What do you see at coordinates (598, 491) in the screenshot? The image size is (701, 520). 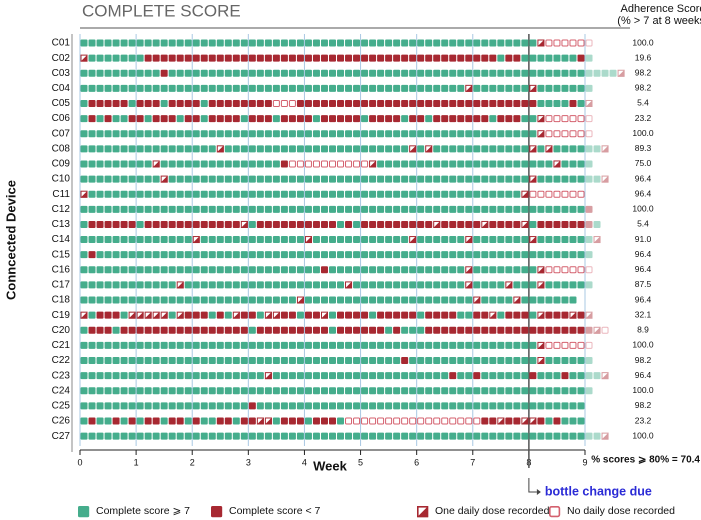 I see `bottle-change-label: bottle change due` at bounding box center [598, 491].